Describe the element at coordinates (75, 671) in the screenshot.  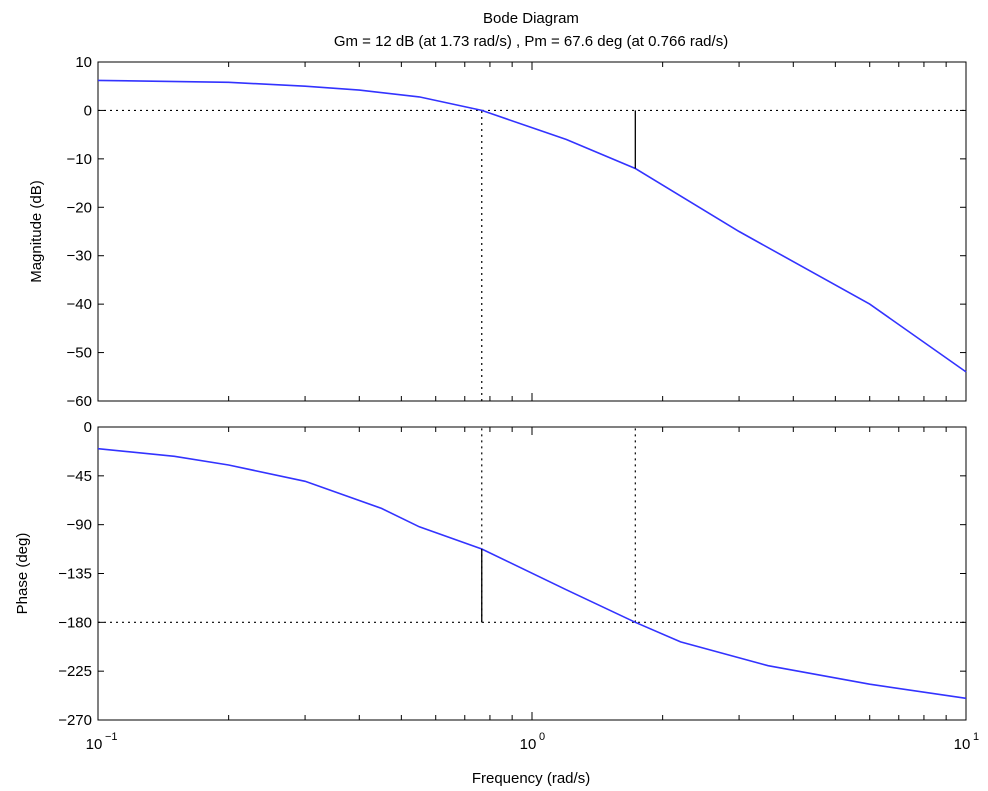
I see `phase-ytick-label: −225` at that location.